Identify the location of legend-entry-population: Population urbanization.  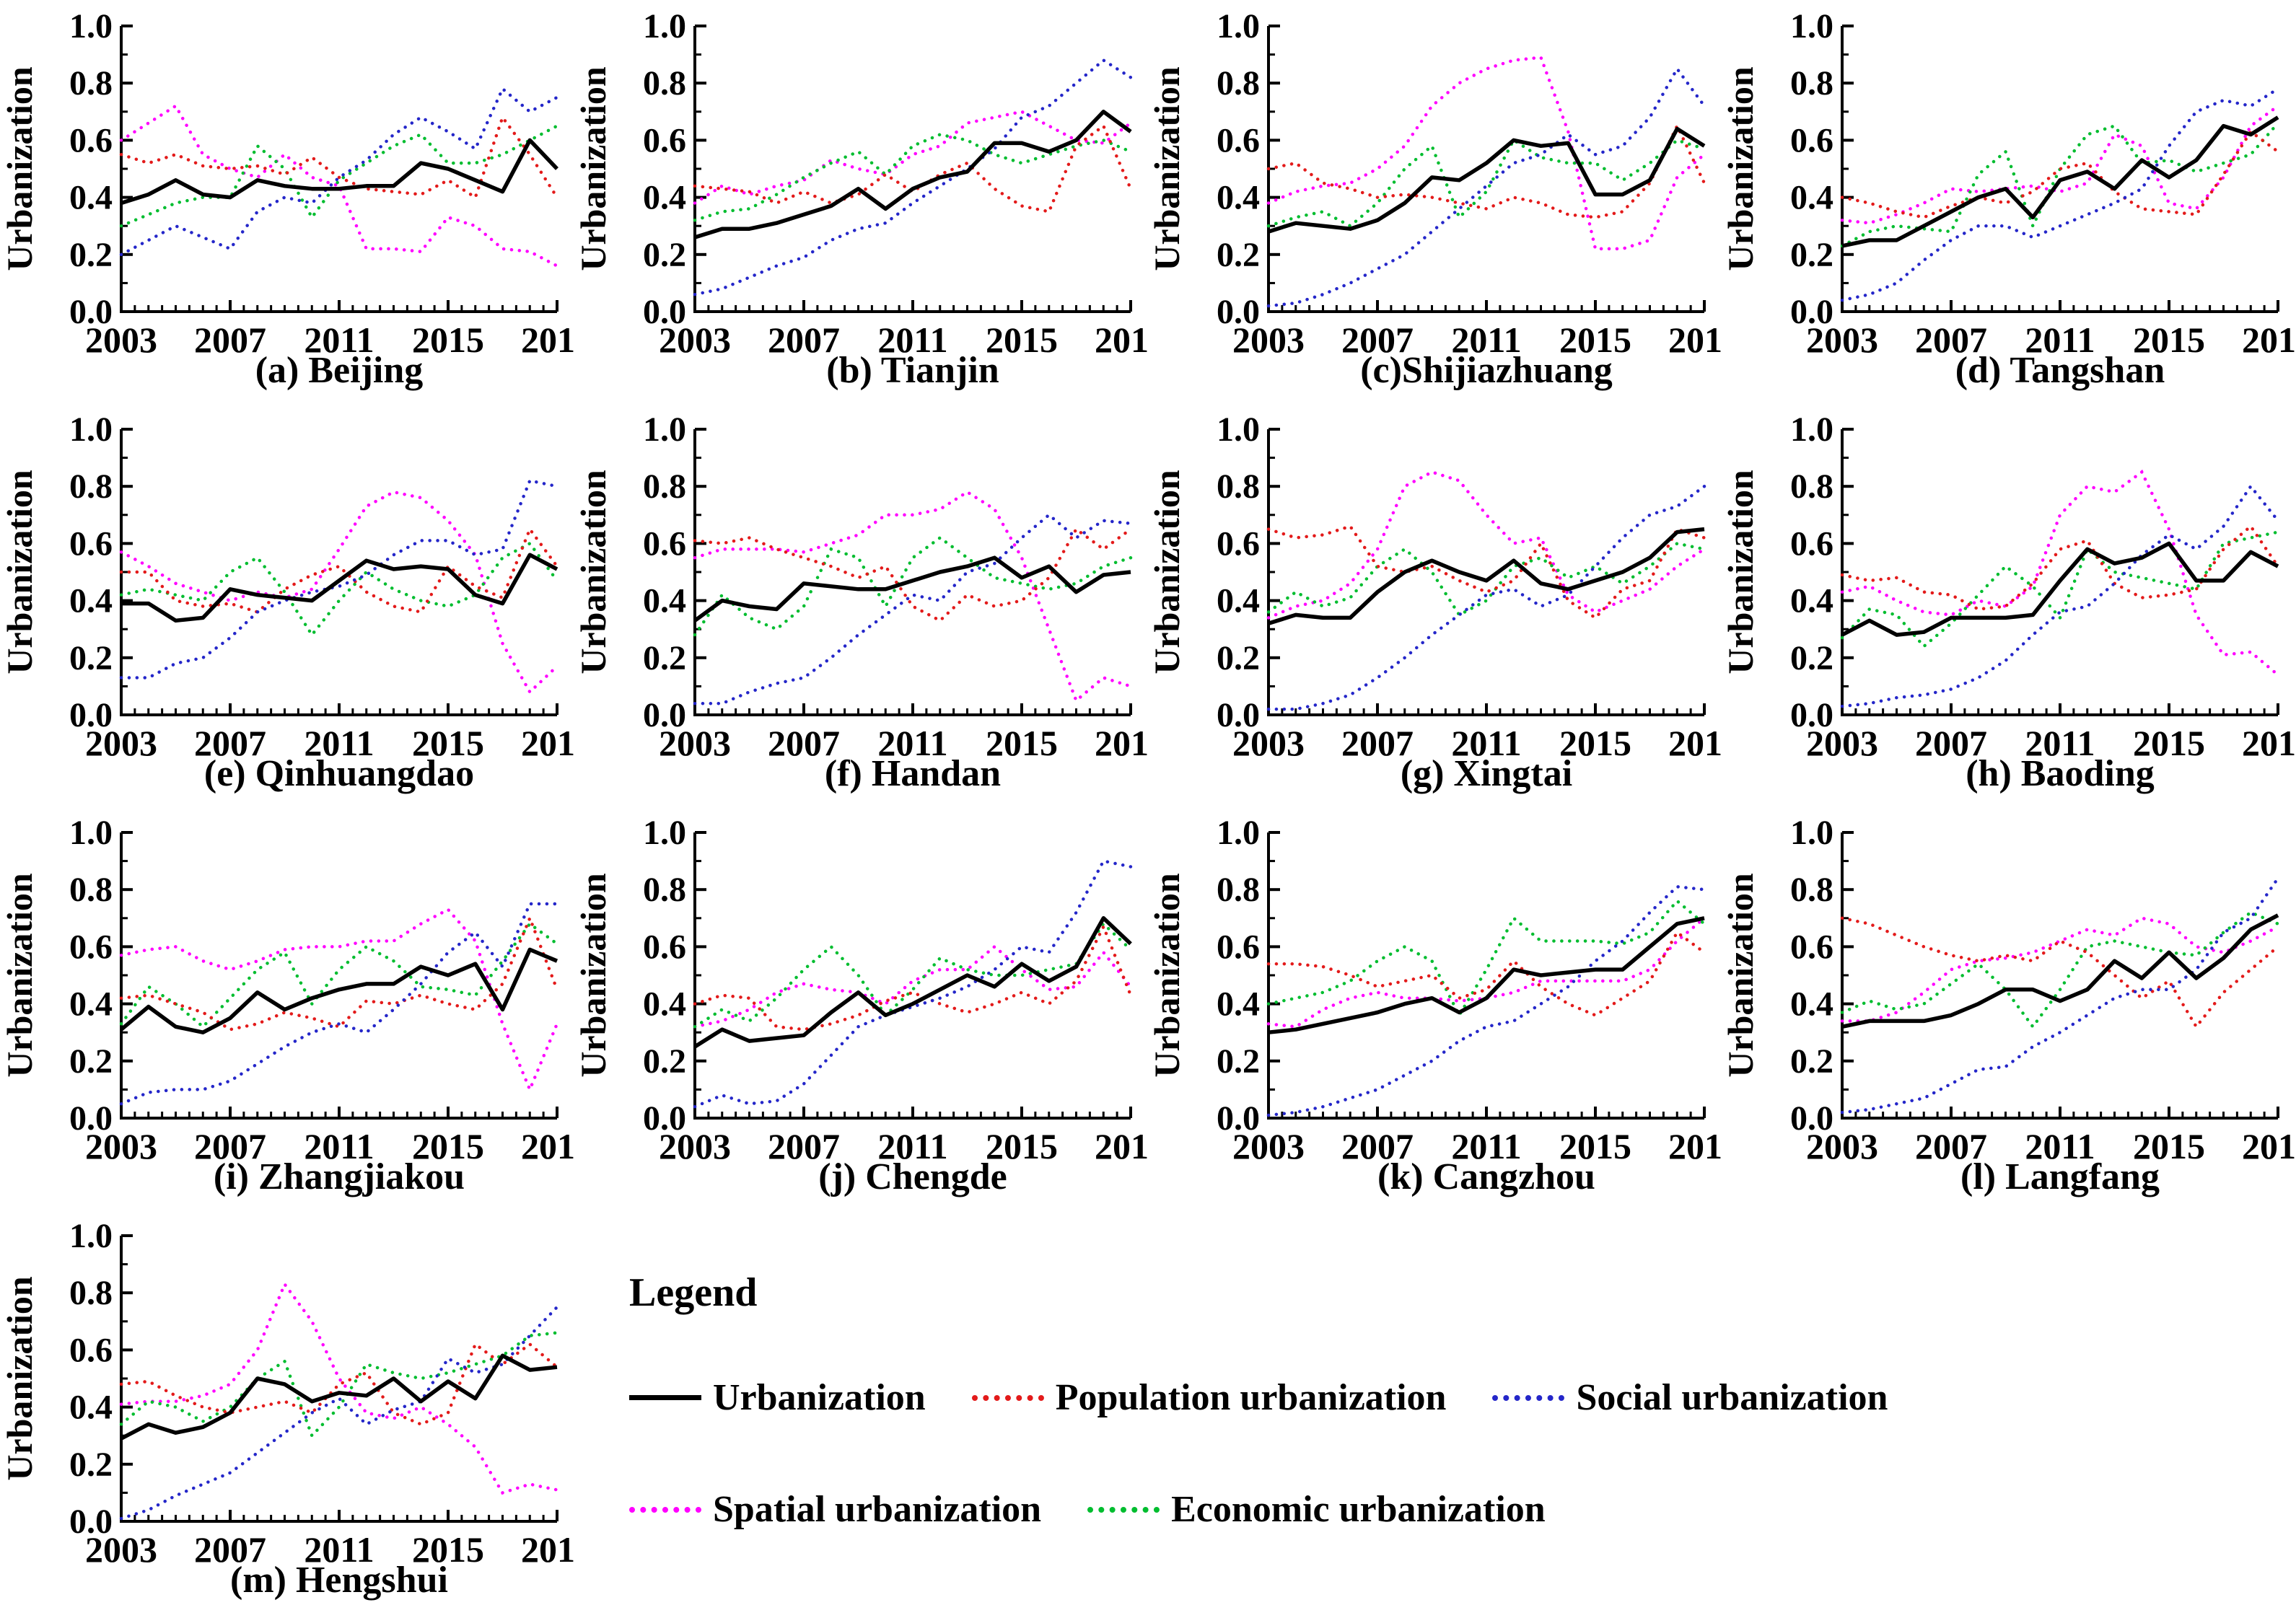
(1209, 1397).